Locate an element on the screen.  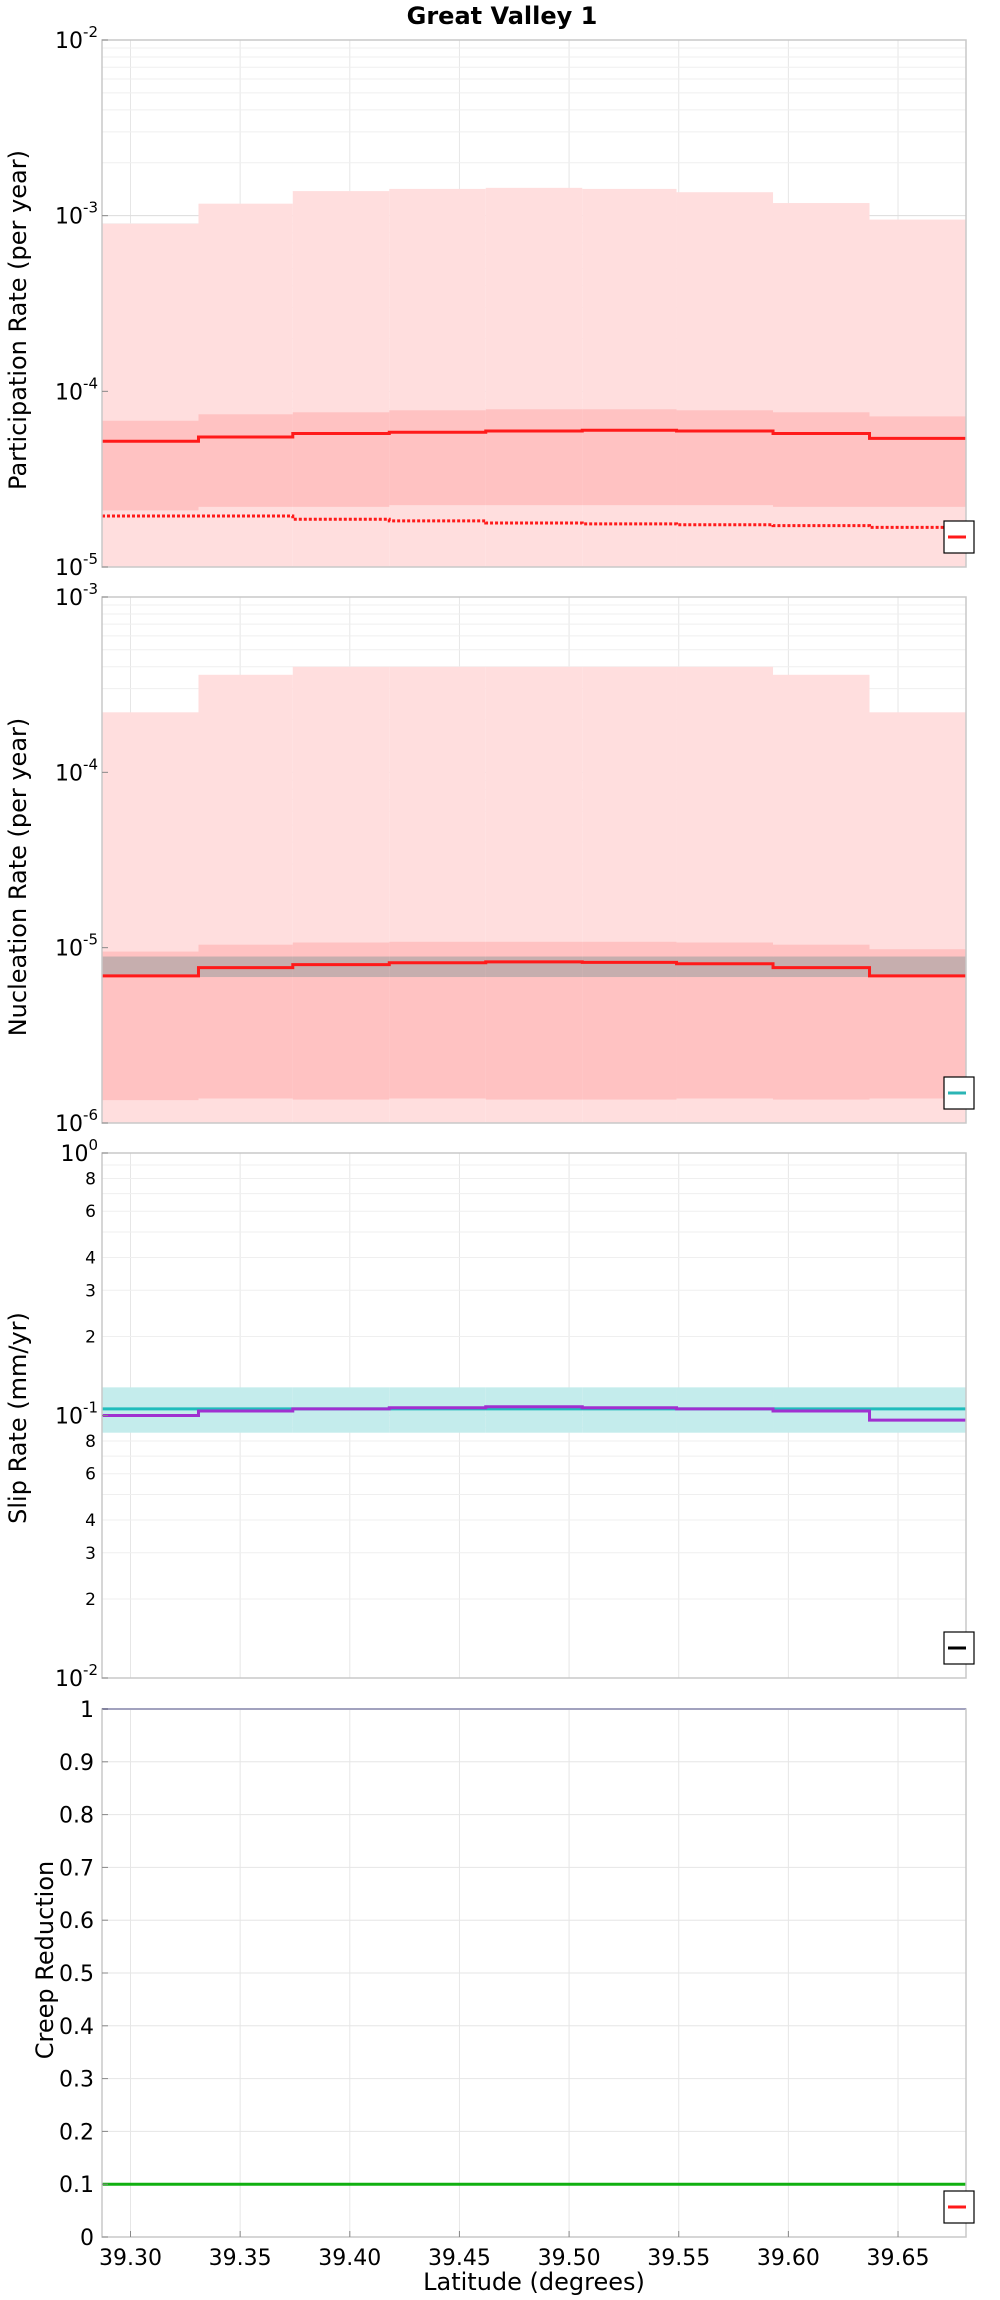
y-tick-label: 0.9 is located at coordinates (76, 1763).